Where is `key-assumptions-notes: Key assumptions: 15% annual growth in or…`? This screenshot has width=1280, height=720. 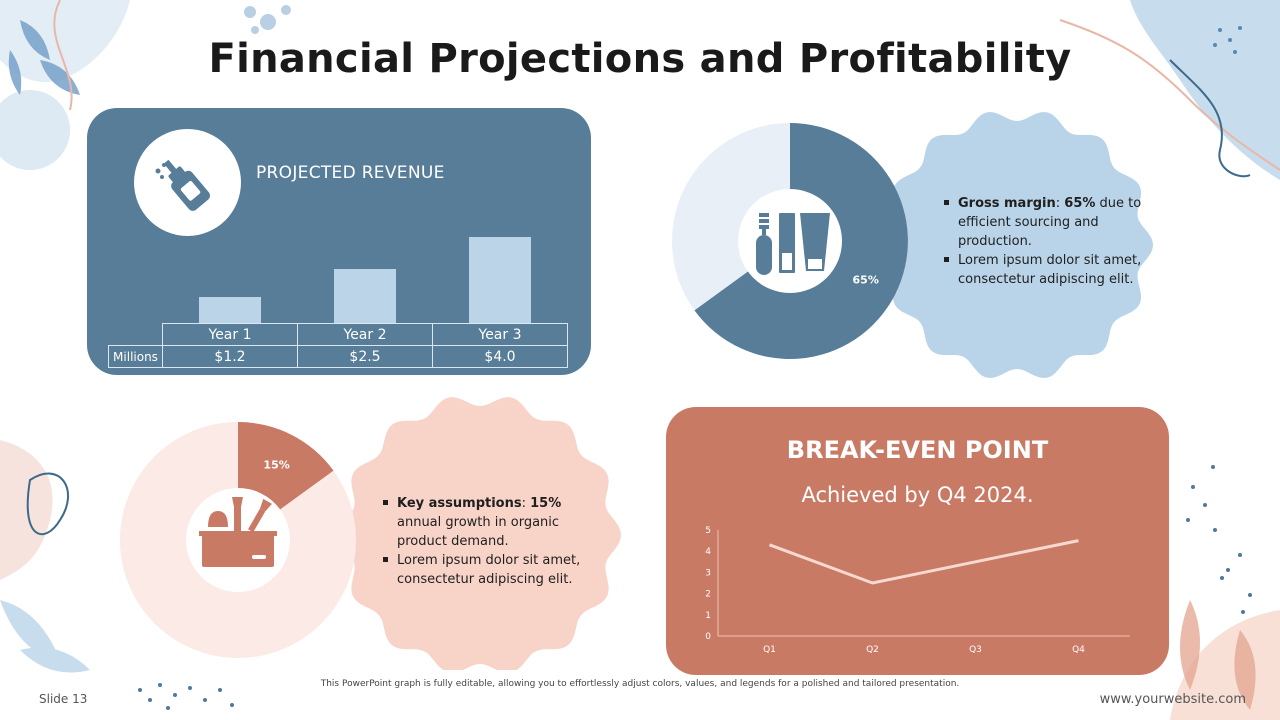 key-assumptions-notes: Key assumptions: 15% annual growth in or… is located at coordinates (493, 541).